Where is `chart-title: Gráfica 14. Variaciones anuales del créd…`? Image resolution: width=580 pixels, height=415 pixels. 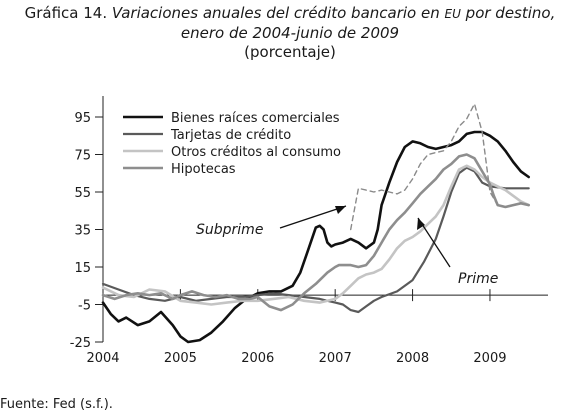
chart-title: Gráfica 14. Variaciones anuales del créd… is located at coordinates (290, 33).